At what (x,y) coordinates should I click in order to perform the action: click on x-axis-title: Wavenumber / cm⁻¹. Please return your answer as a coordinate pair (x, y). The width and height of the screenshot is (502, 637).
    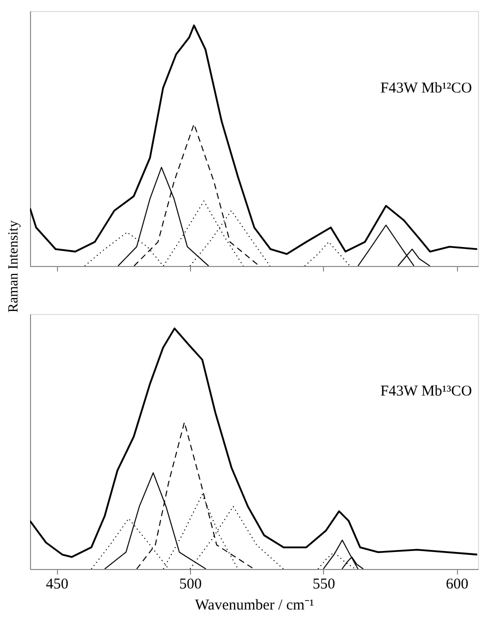
    Looking at the image, I should click on (254, 606).